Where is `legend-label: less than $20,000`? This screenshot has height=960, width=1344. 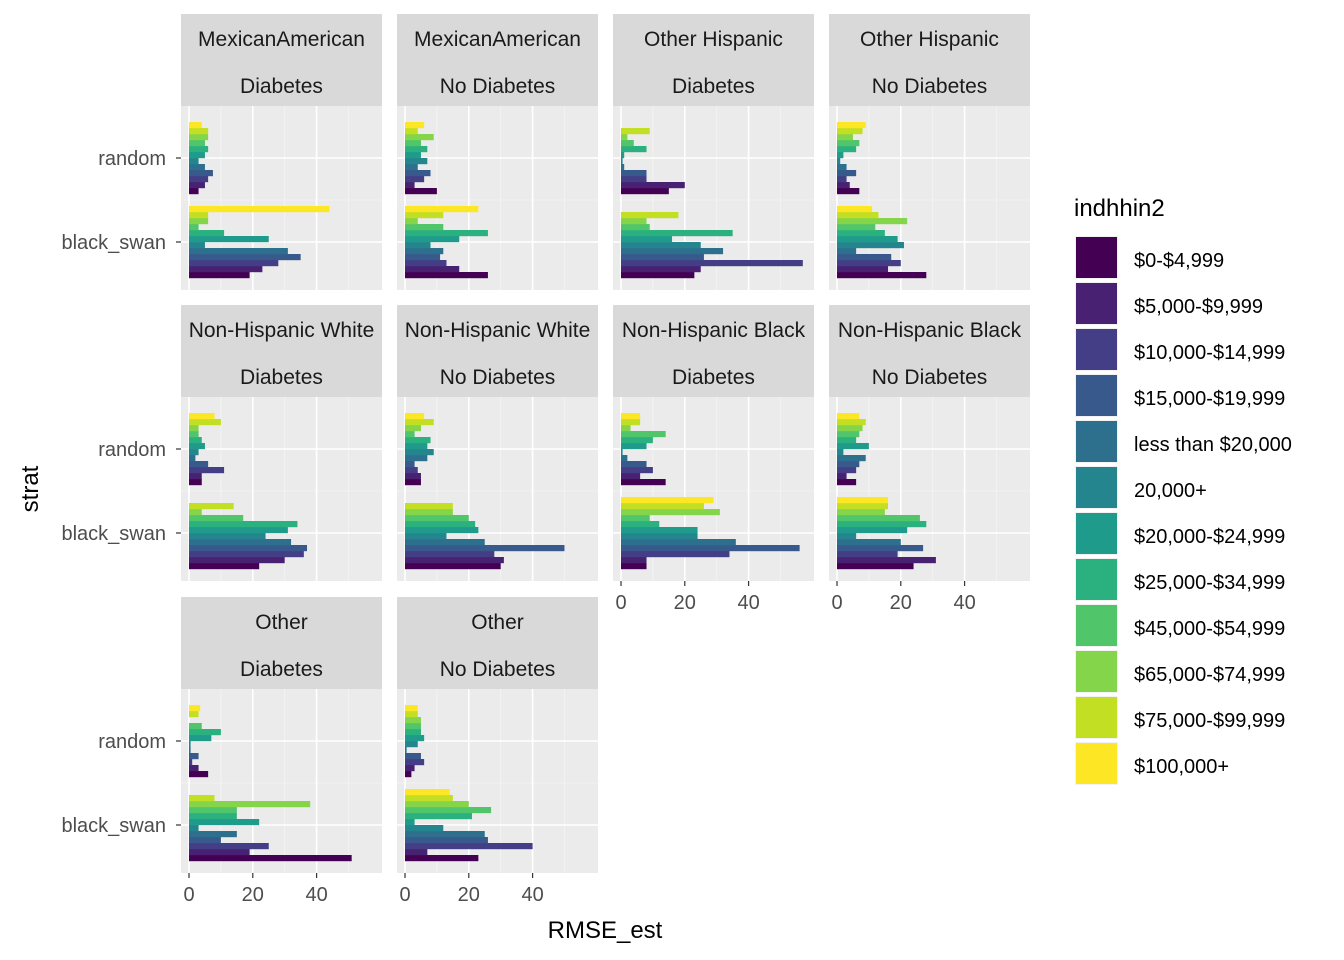
legend-label: less than $20,000 is located at coordinates (1213, 445).